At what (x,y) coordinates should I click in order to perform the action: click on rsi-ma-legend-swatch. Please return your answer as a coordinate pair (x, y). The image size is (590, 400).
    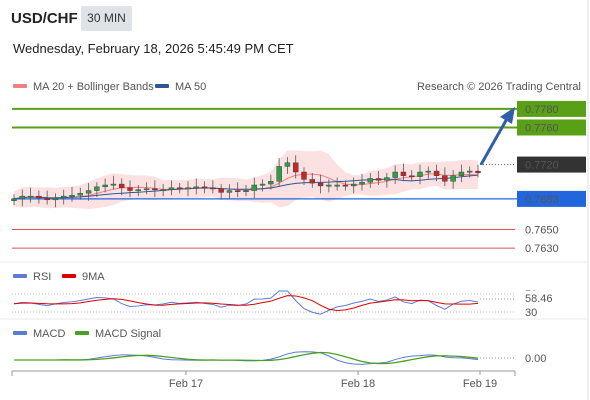
    Looking at the image, I should click on (69, 276).